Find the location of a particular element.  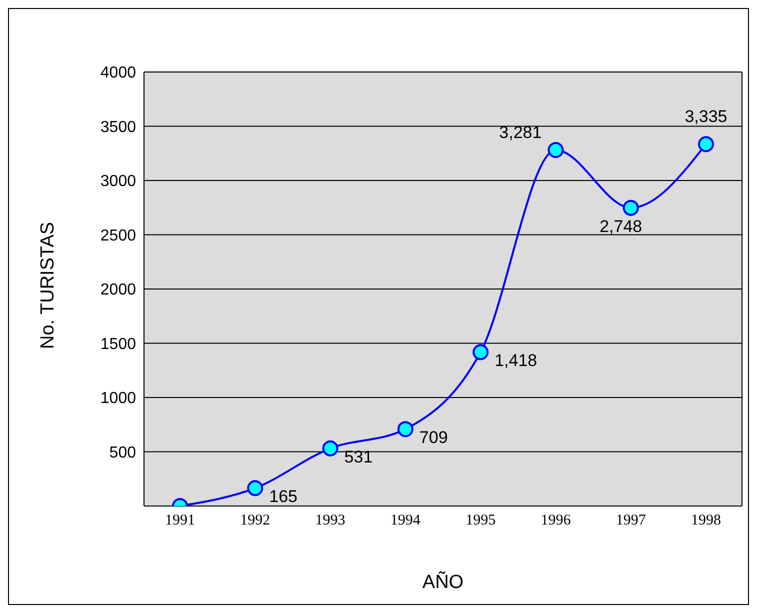

data-label: 2,748 is located at coordinates (621, 226).